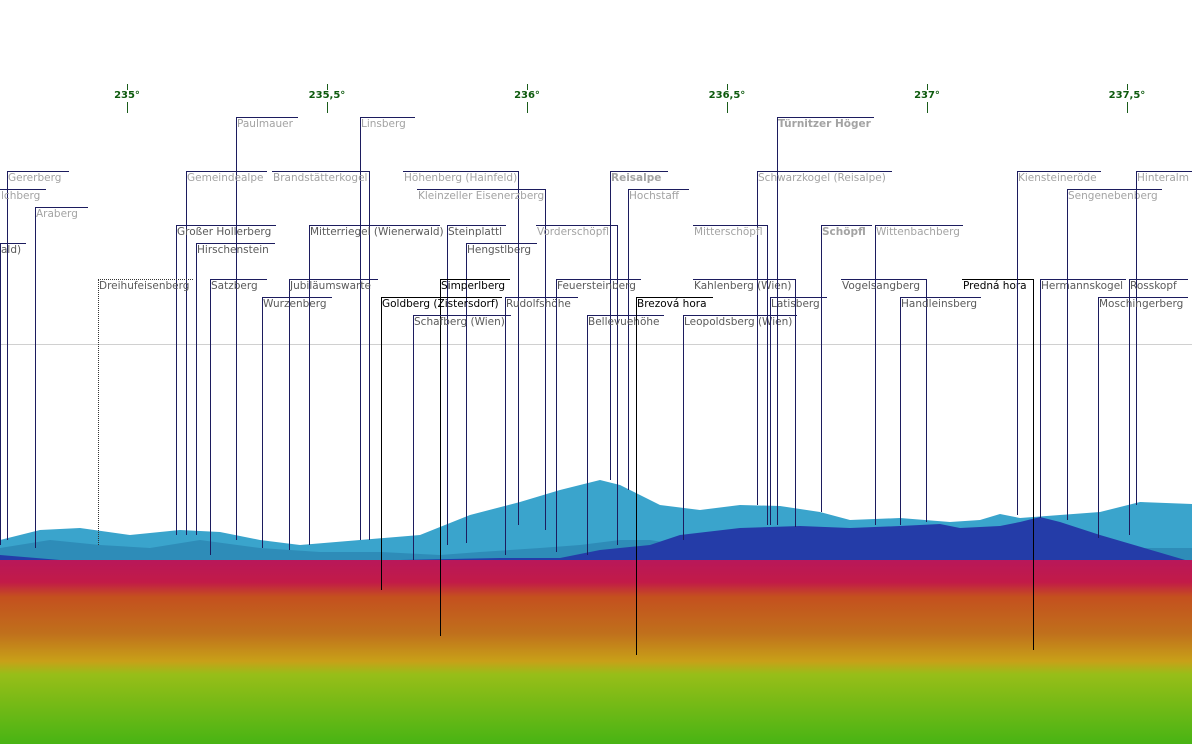 The width and height of the screenshot is (1192, 744). What do you see at coordinates (21, 196) in the screenshot?
I see `peak-label: lchberg` at bounding box center [21, 196].